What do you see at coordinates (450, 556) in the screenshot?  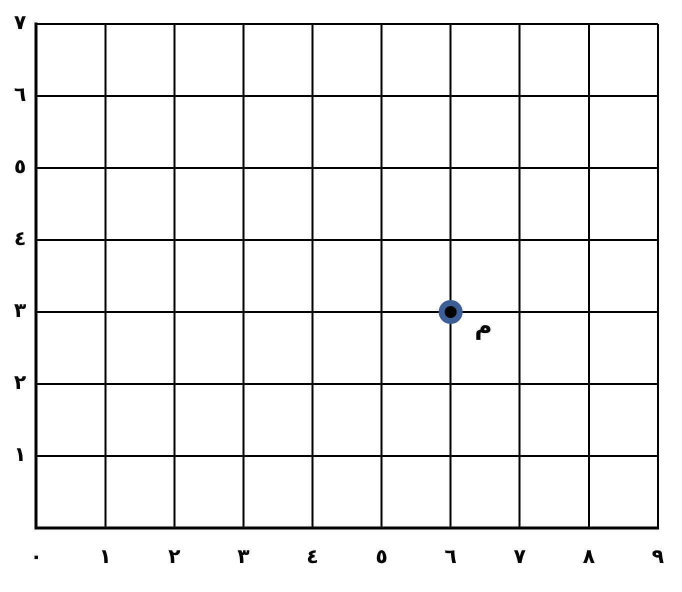 I see `x-tick-label: ٦` at bounding box center [450, 556].